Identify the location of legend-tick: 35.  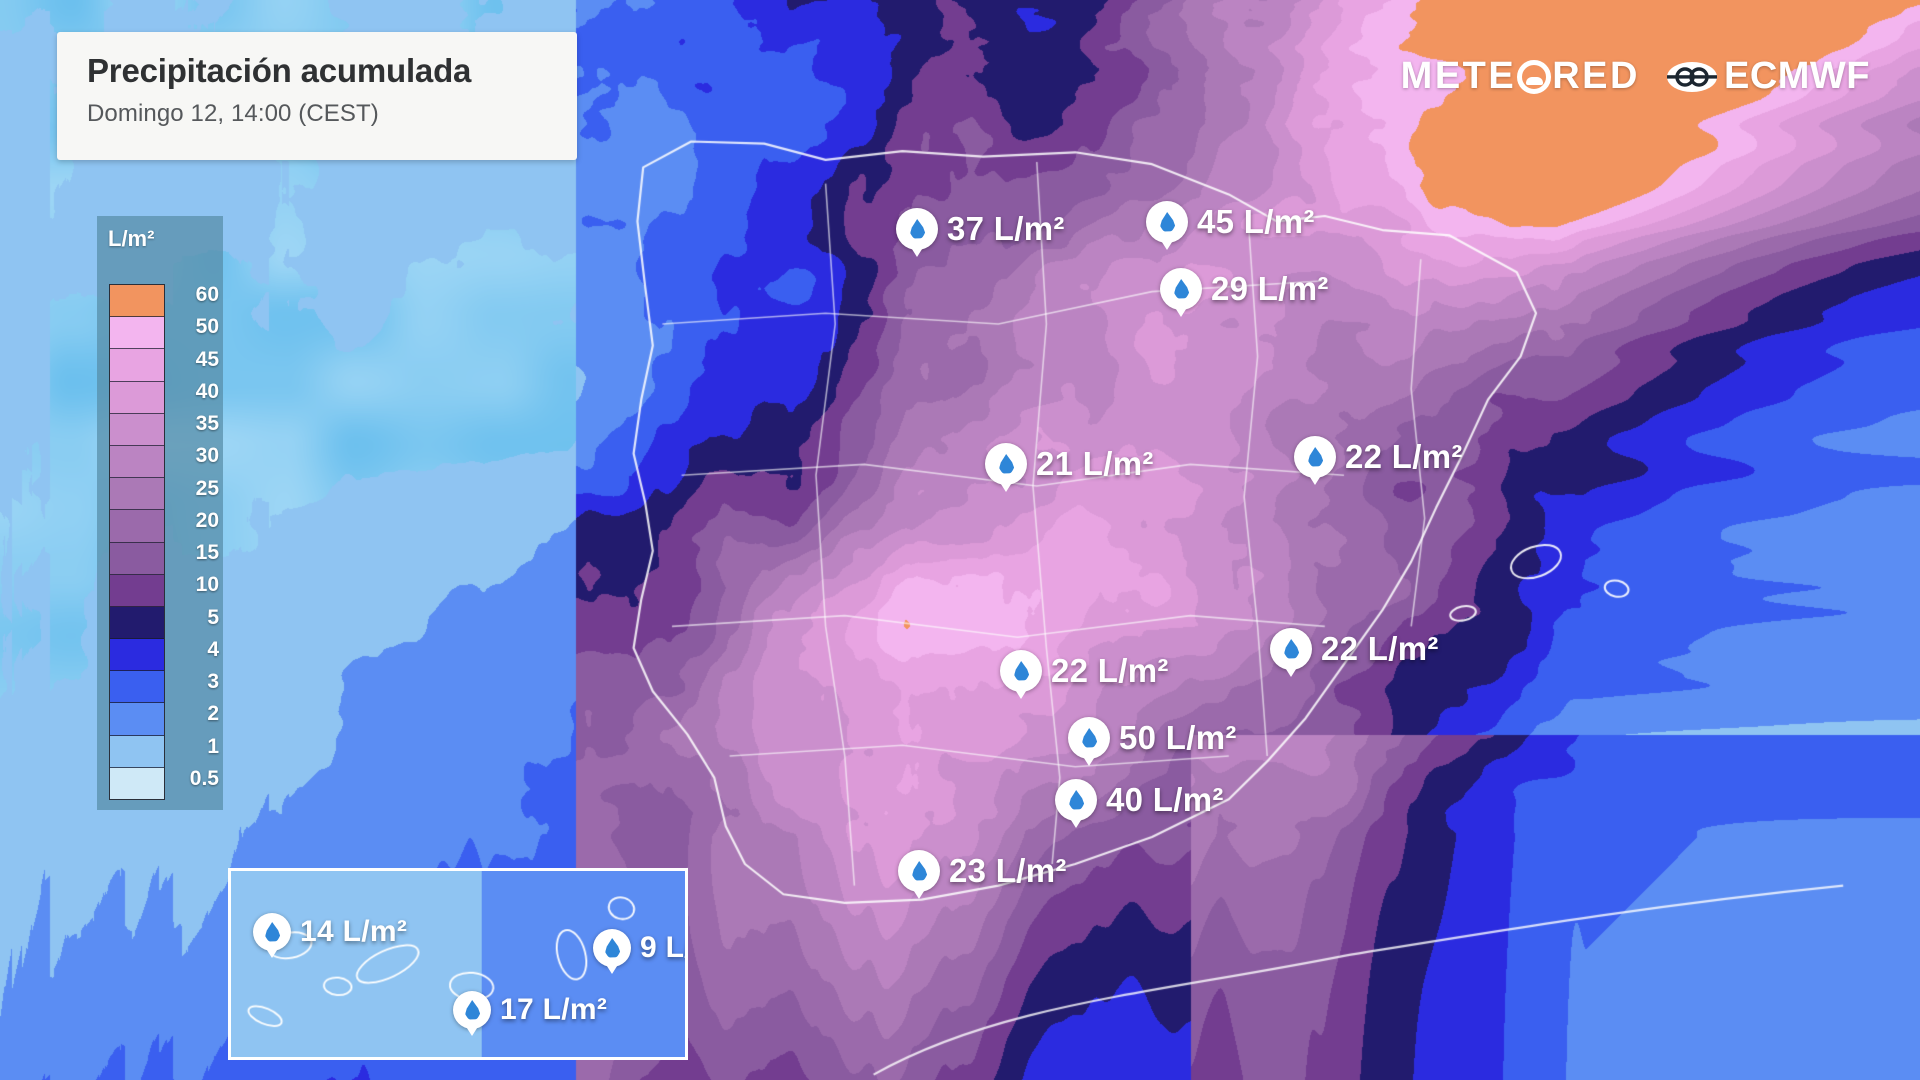
(207, 423).